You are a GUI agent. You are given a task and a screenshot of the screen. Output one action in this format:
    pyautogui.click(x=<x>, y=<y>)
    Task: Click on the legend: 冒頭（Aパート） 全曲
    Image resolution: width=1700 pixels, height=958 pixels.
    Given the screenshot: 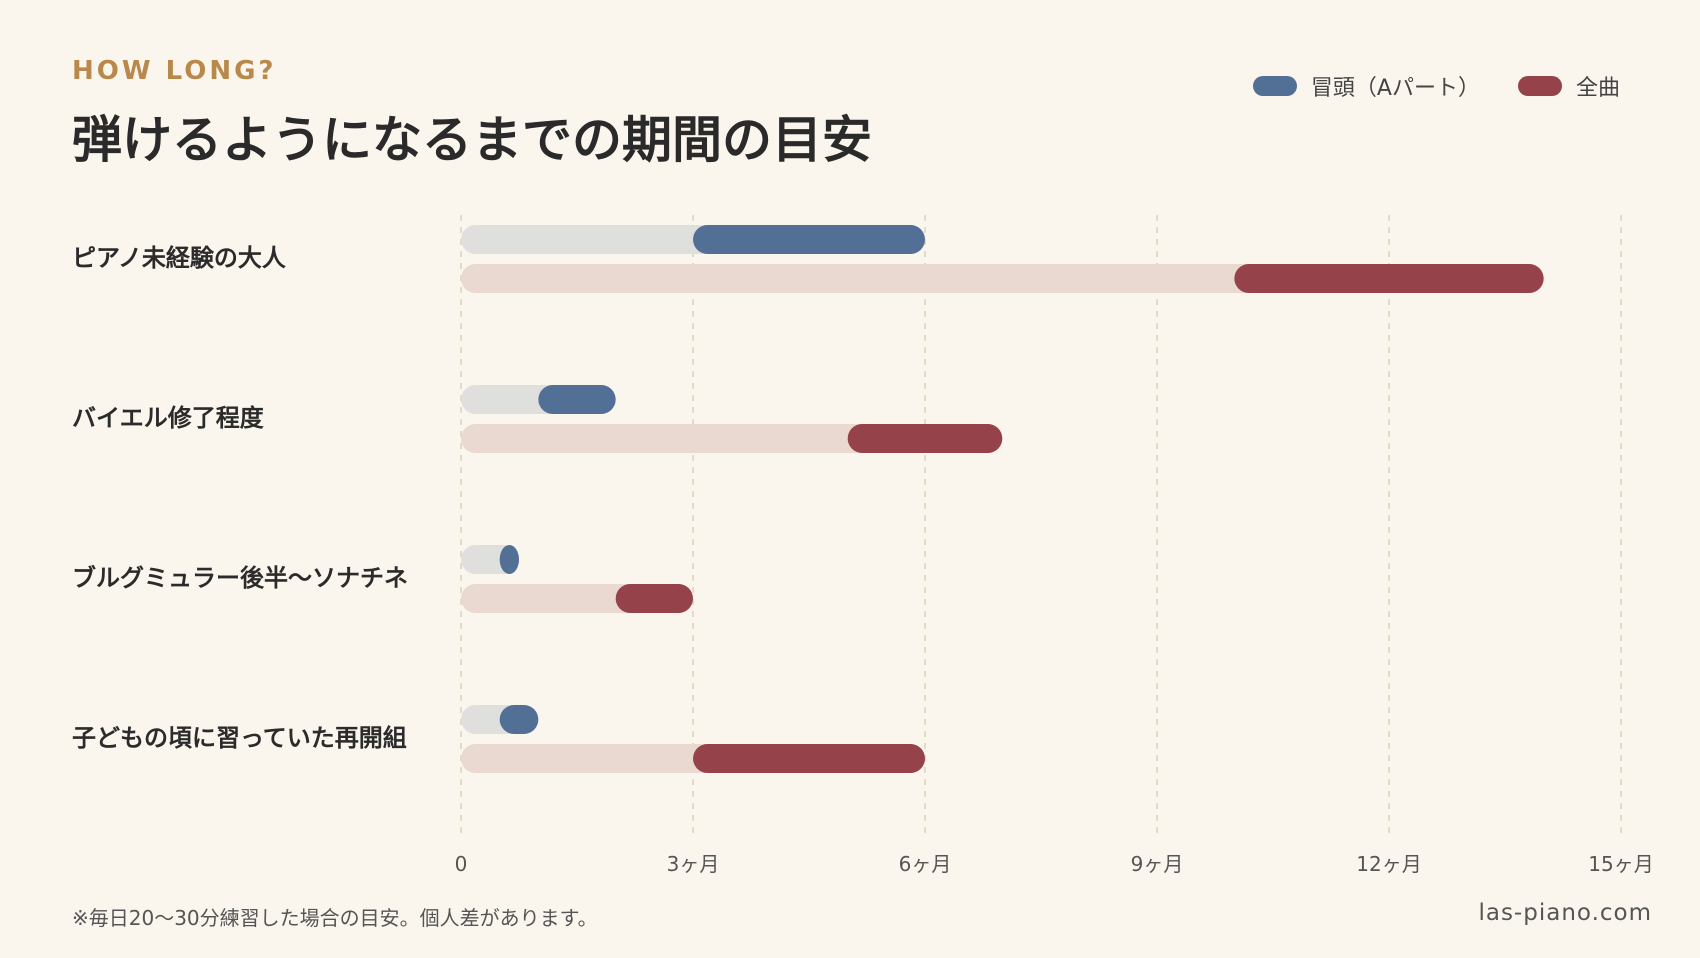 What is the action you would take?
    pyautogui.click(x=1417, y=86)
    